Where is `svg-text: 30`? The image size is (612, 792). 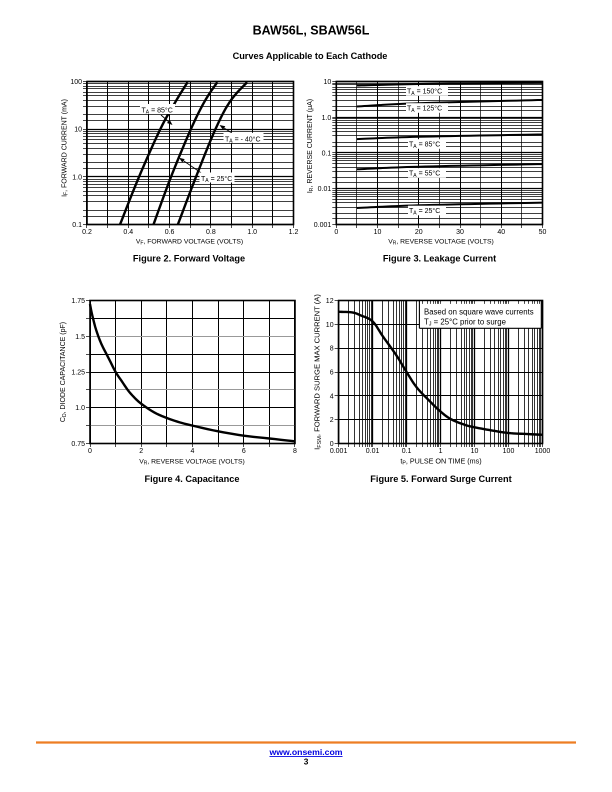
svg-text: 30 is located at coordinates (460, 232).